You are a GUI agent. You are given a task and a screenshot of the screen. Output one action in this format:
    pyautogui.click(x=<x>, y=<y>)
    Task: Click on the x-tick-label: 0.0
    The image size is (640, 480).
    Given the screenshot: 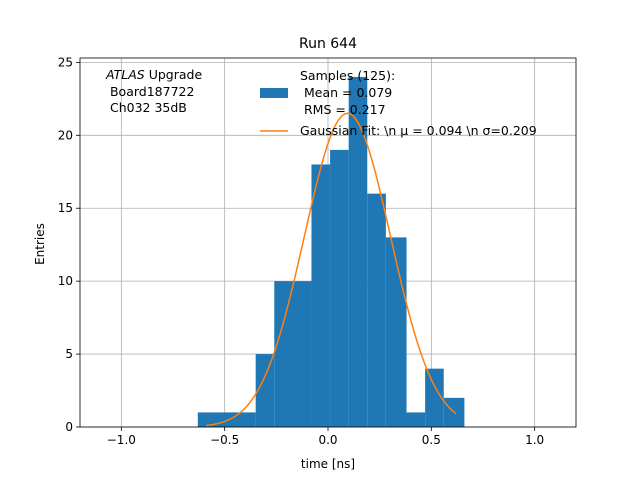 What is the action you would take?
    pyautogui.click(x=327, y=440)
    